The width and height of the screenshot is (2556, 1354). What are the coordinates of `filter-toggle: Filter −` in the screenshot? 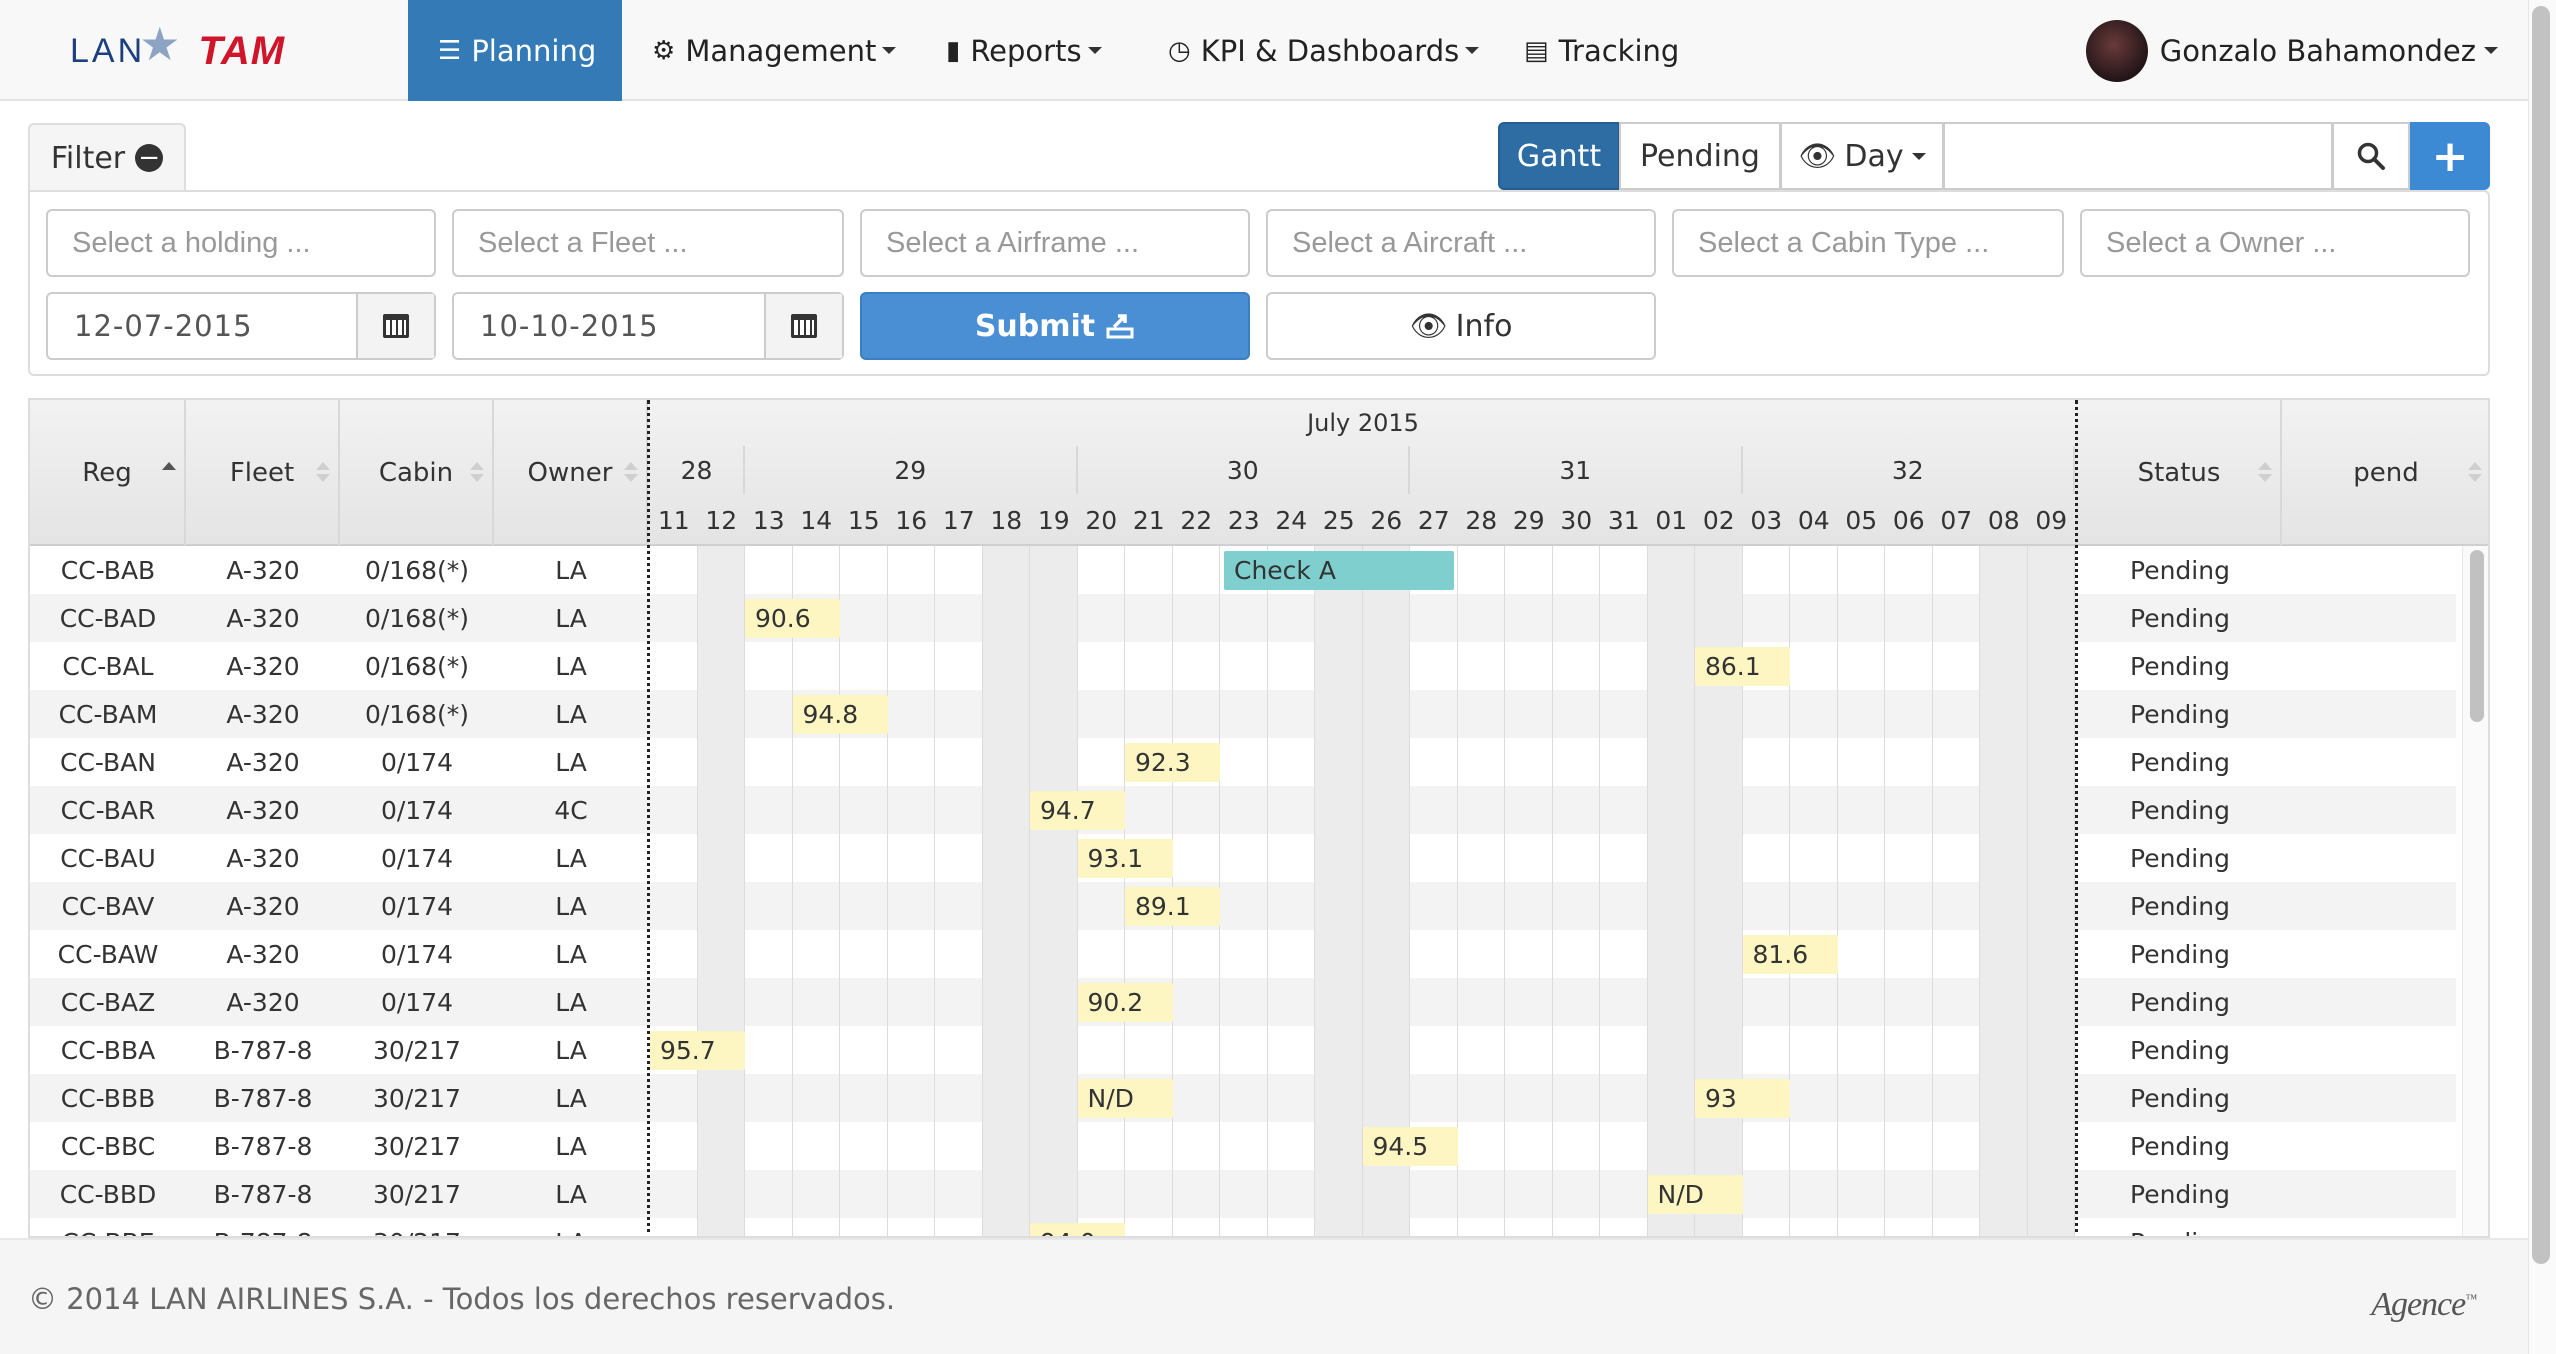 It's located at (107, 157).